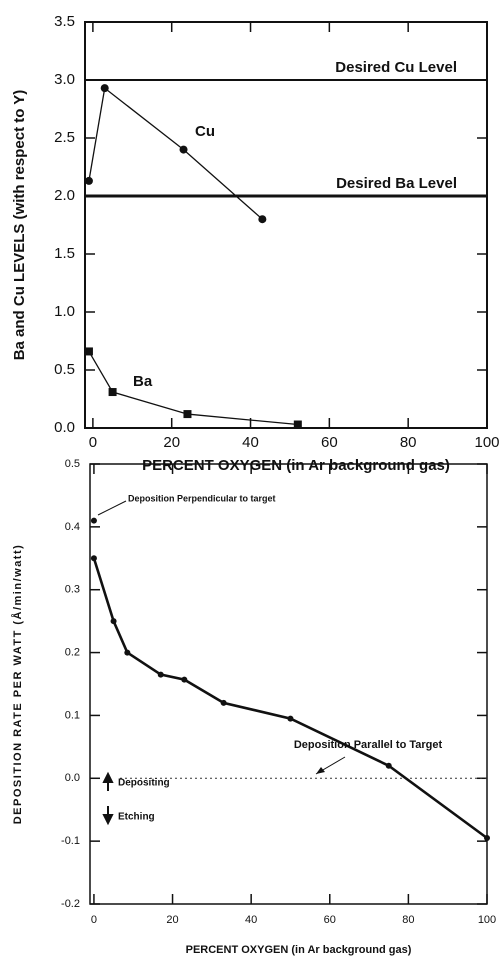 Image resolution: width=502 pixels, height=960 pixels. What do you see at coordinates (64, 195) in the screenshot?
I see `y-tick-label: 2.0` at bounding box center [64, 195].